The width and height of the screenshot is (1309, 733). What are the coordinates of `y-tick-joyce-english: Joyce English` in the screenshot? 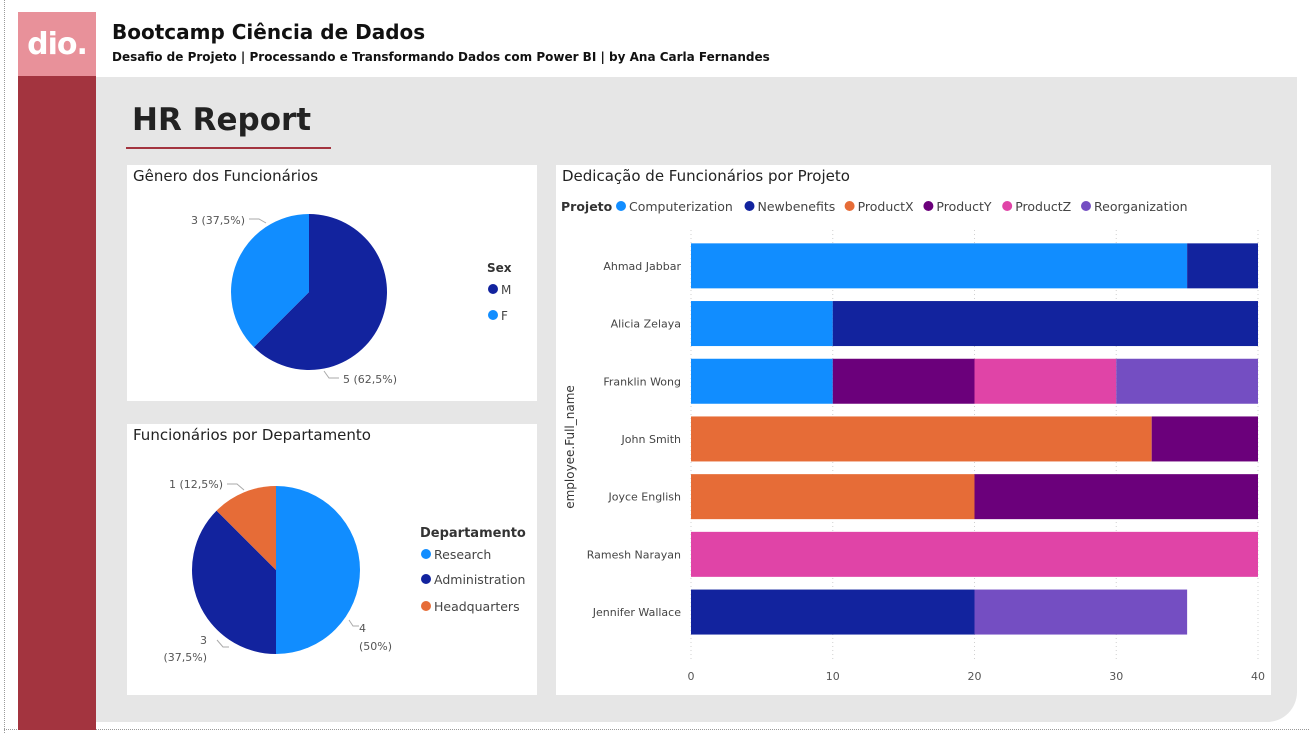 It's located at (644, 497).